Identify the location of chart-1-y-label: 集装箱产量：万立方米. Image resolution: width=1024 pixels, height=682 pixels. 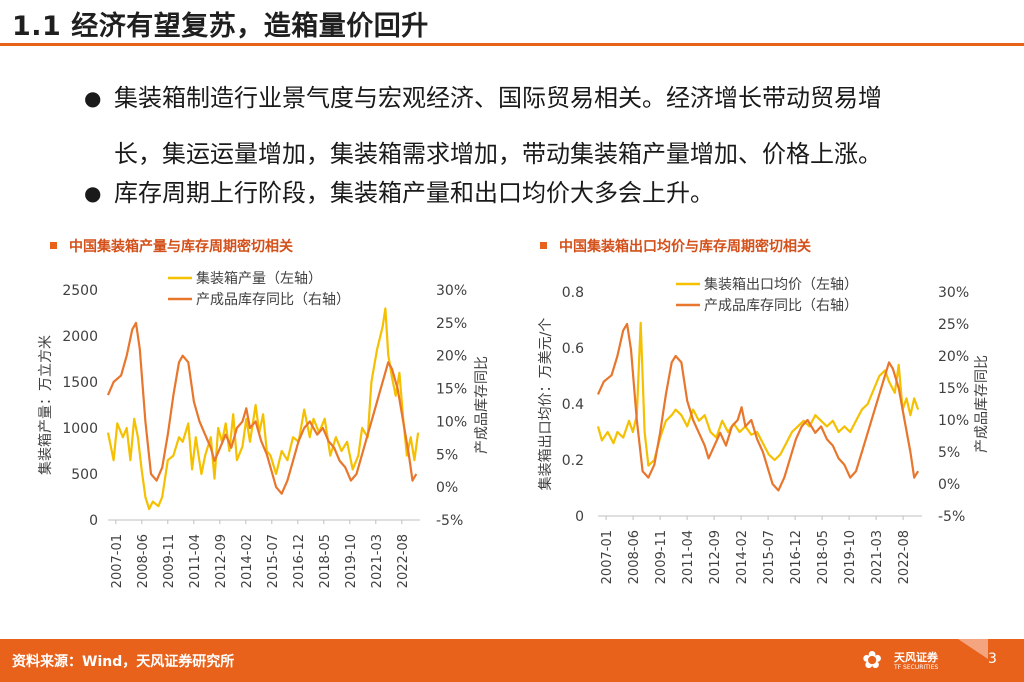
(45, 405).